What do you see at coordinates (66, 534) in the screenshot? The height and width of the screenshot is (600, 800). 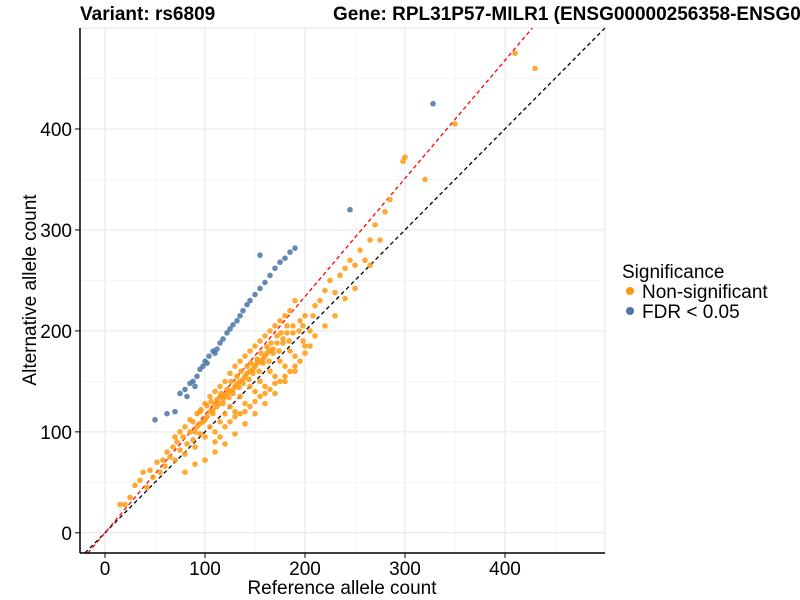 I see `y-tick-label: 0` at bounding box center [66, 534].